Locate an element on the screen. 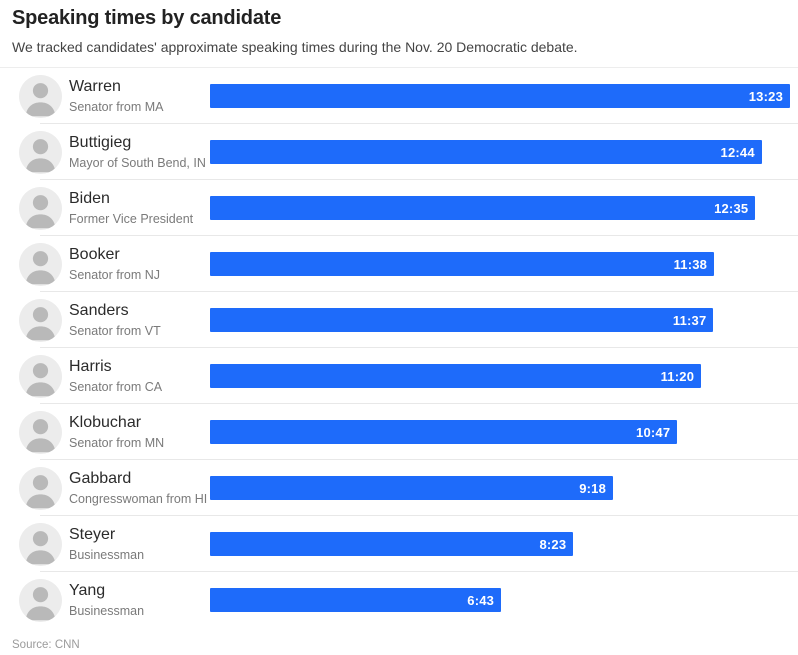 The width and height of the screenshot is (798, 655). bar-track: 10:47 is located at coordinates (500, 432).